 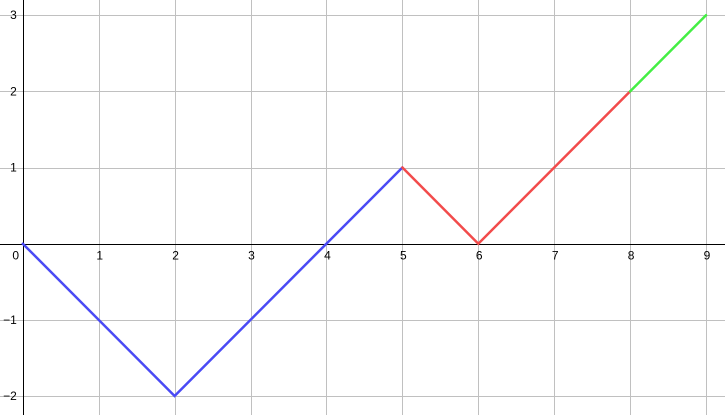 What do you see at coordinates (99, 256) in the screenshot?
I see `x-tick-label: 1` at bounding box center [99, 256].